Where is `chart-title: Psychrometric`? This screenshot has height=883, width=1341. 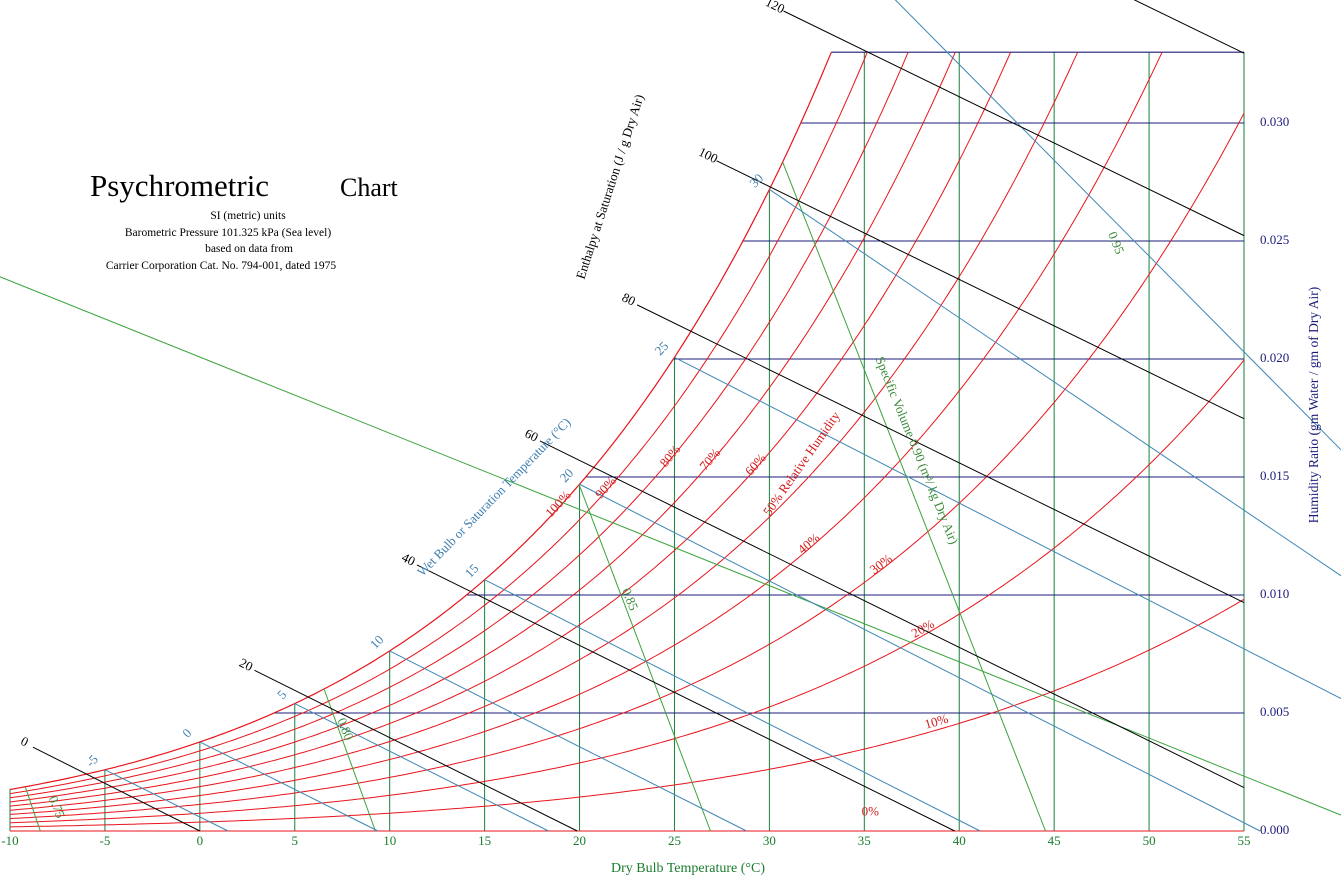
chart-title: Psychrometric is located at coordinates (179, 185).